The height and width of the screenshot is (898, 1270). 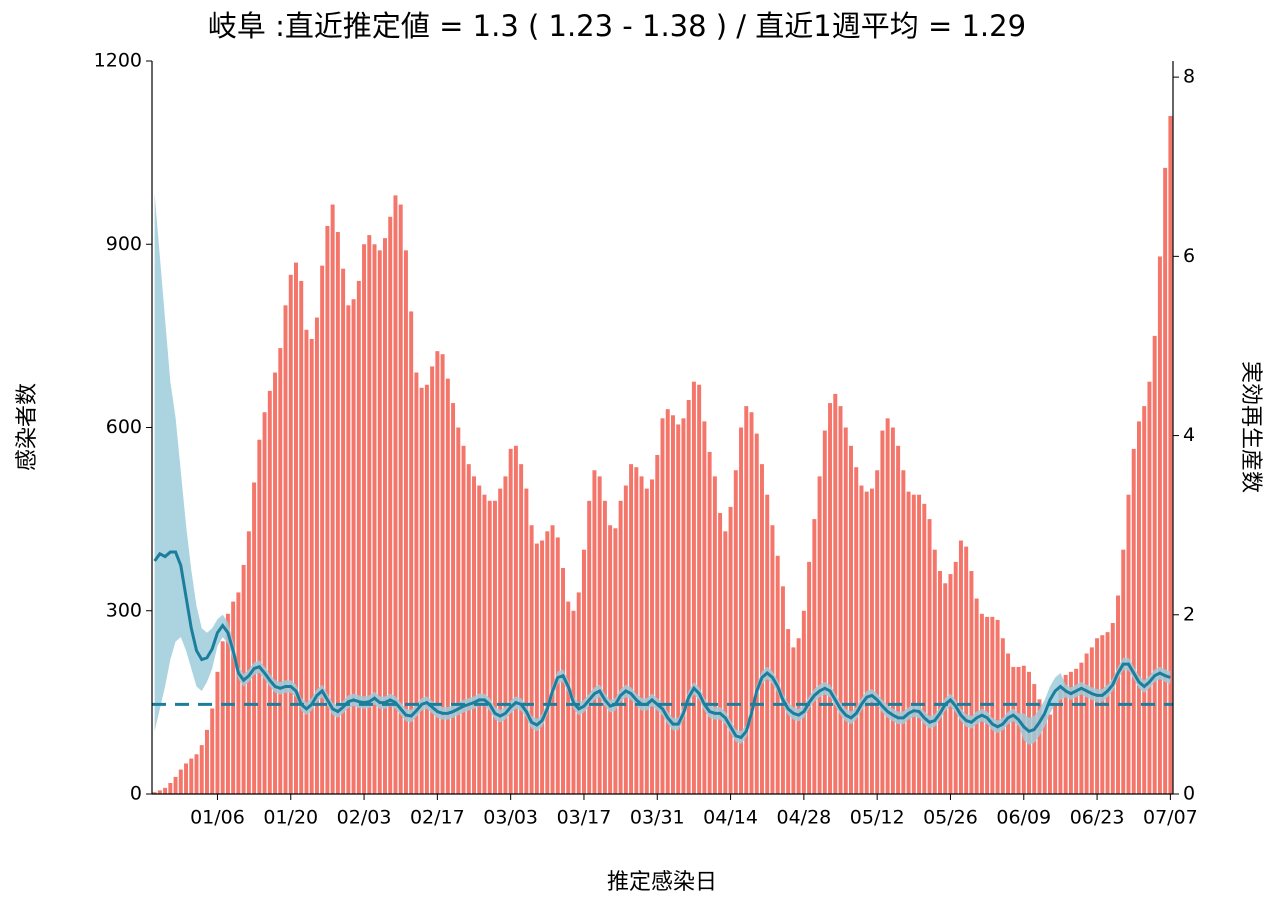 What do you see at coordinates (1189, 435) in the screenshot?
I see `y2-tick-label: 4` at bounding box center [1189, 435].